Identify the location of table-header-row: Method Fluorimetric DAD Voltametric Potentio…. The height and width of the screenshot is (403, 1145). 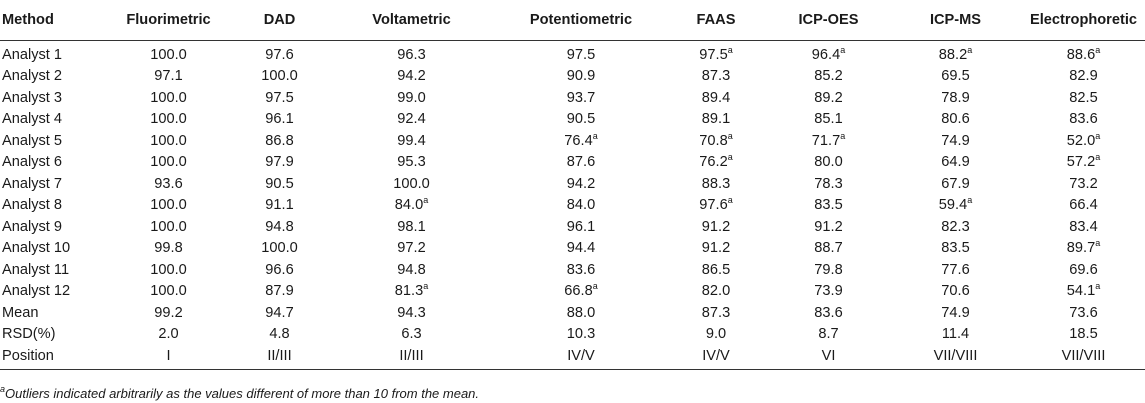
(572, 20).